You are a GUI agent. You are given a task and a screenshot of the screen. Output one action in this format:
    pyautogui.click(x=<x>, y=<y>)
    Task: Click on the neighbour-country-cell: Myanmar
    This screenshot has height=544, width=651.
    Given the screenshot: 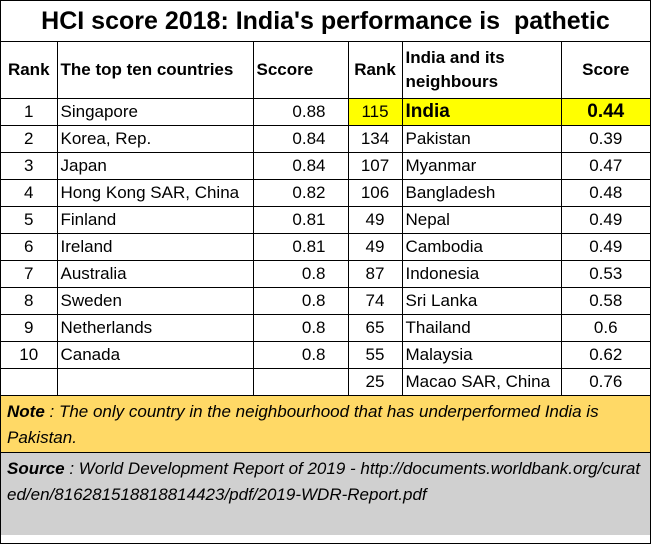 What is the action you would take?
    pyautogui.click(x=481, y=166)
    